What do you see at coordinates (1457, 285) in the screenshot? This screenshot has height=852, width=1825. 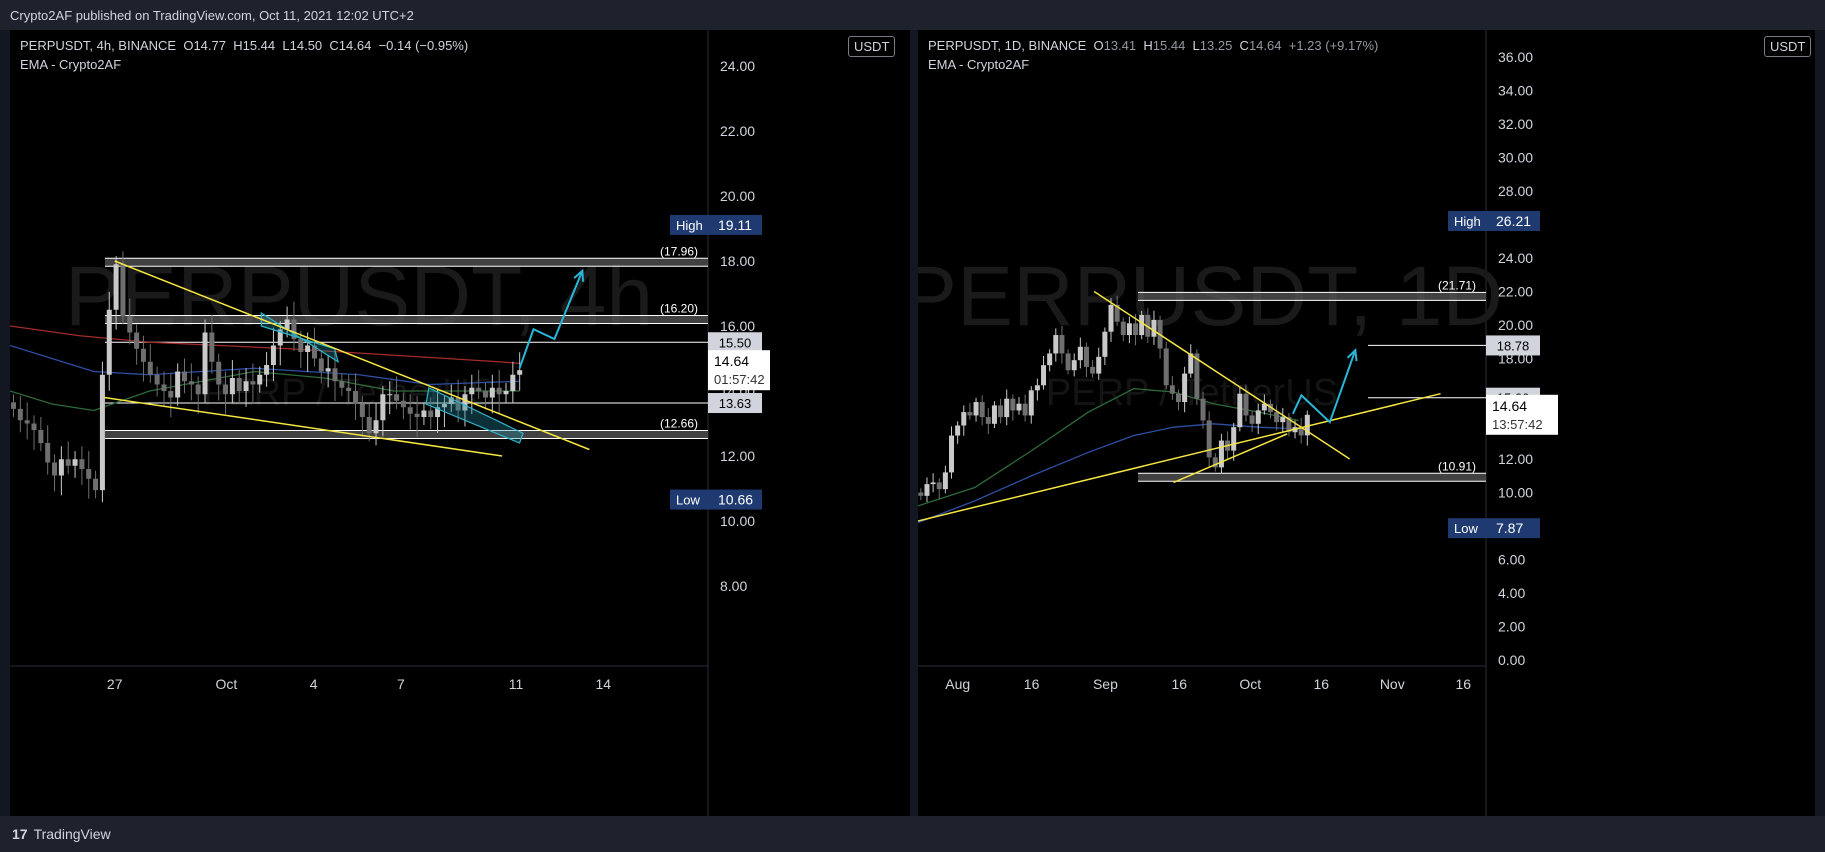 I see `zone-label: (21.71)` at bounding box center [1457, 285].